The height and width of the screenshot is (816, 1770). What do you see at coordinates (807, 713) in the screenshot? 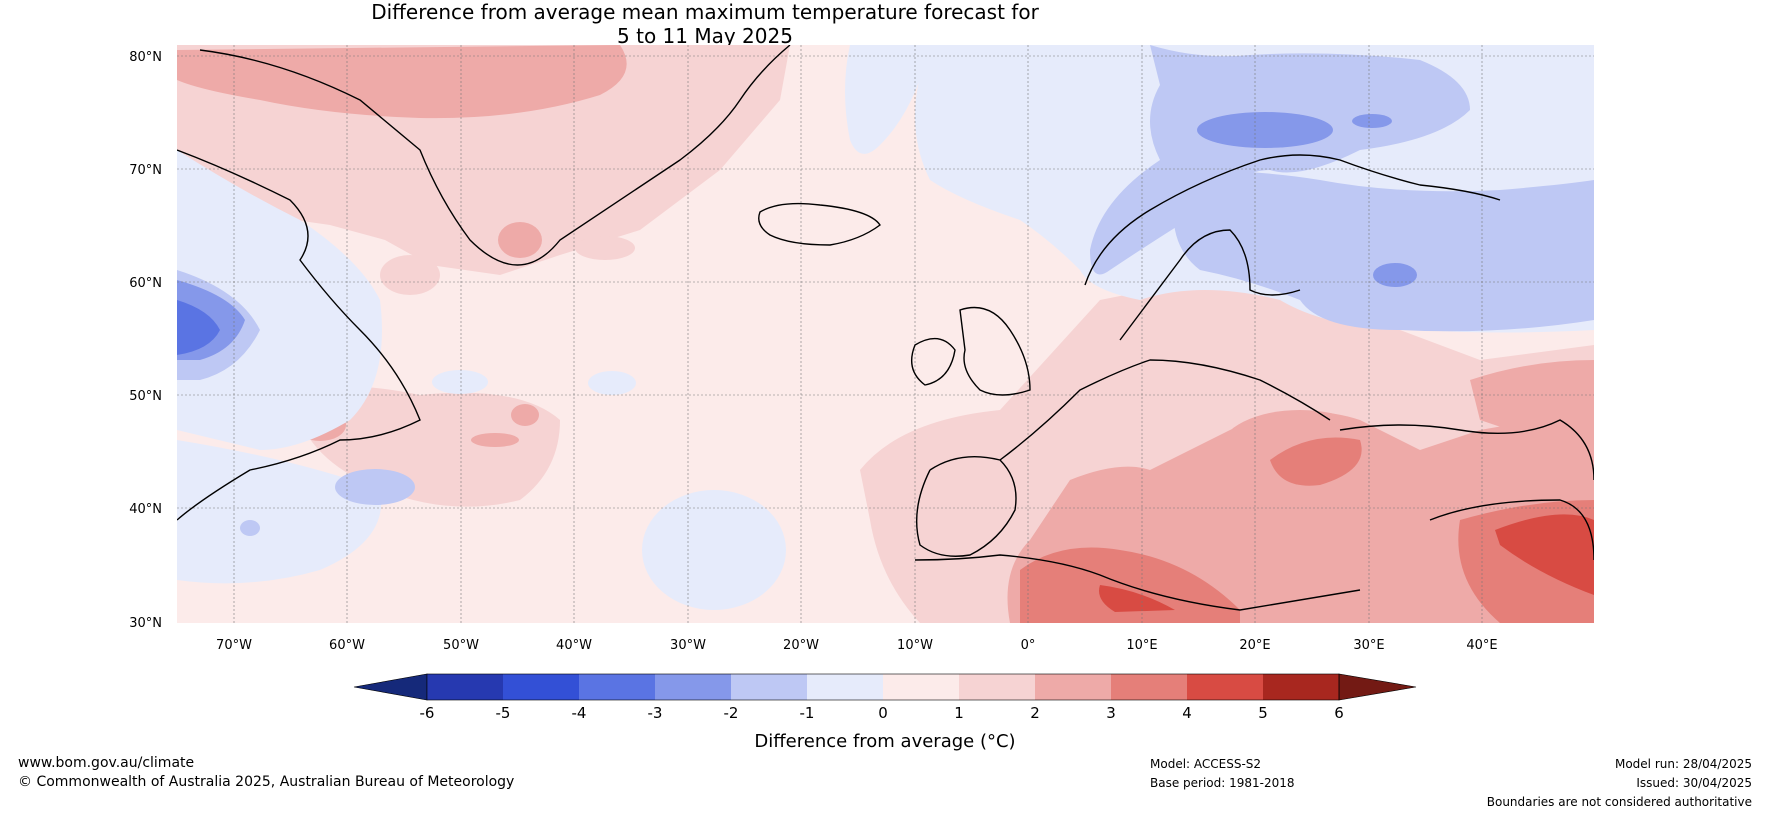
I see `colorbar-tick: -1` at bounding box center [807, 713].